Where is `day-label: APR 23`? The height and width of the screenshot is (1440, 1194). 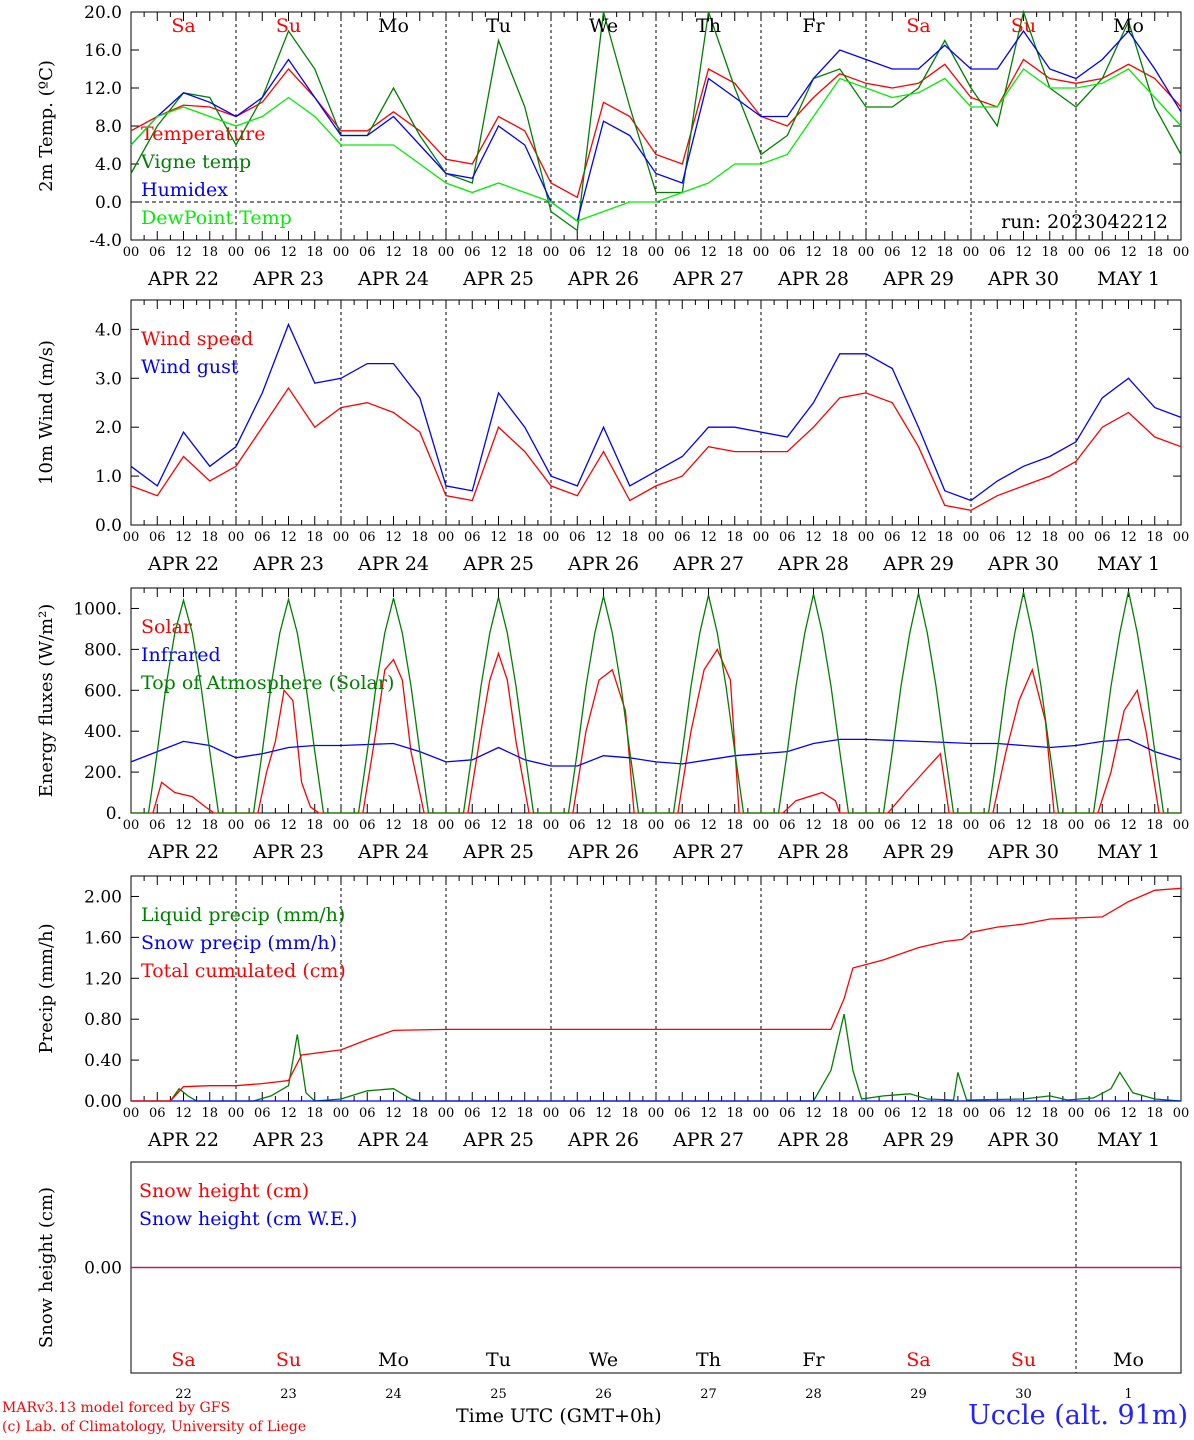
day-label: APR 23 is located at coordinates (288, 852).